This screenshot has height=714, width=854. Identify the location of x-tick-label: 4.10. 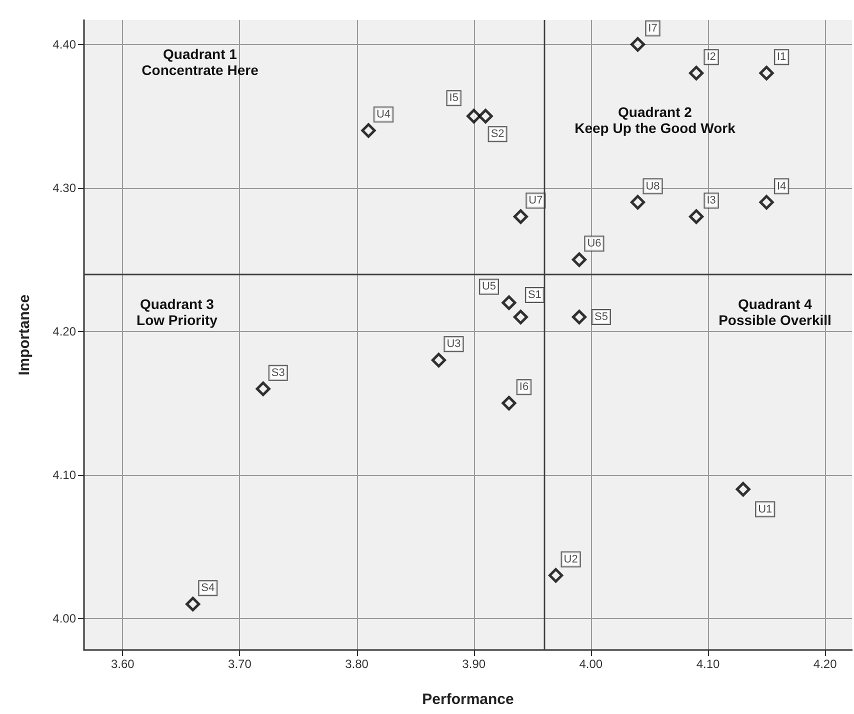
(708, 664).